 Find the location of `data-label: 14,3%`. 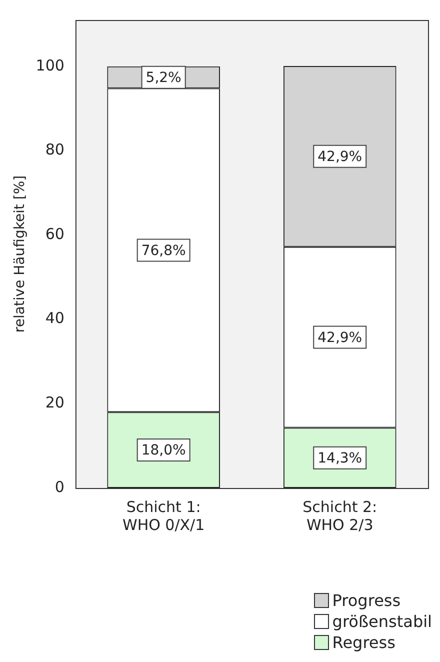

data-label: 14,3% is located at coordinates (340, 458).